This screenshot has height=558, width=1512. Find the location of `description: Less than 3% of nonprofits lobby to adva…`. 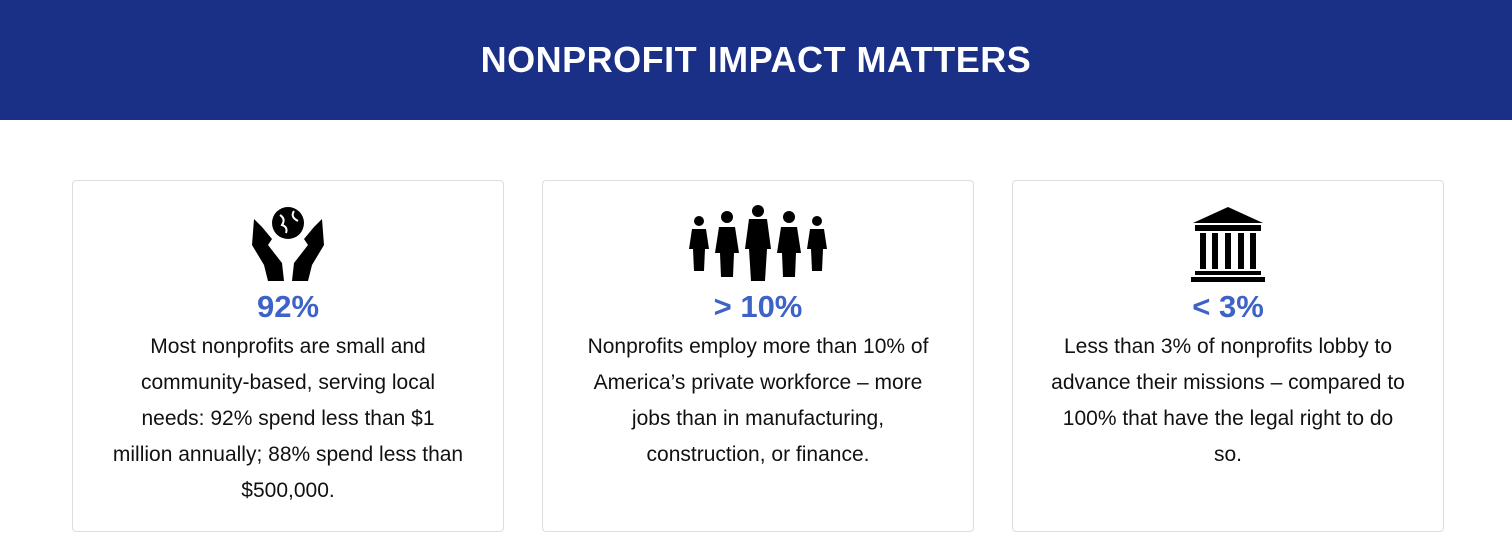

description: Less than 3% of nonprofits lobby to adva… is located at coordinates (1228, 400).